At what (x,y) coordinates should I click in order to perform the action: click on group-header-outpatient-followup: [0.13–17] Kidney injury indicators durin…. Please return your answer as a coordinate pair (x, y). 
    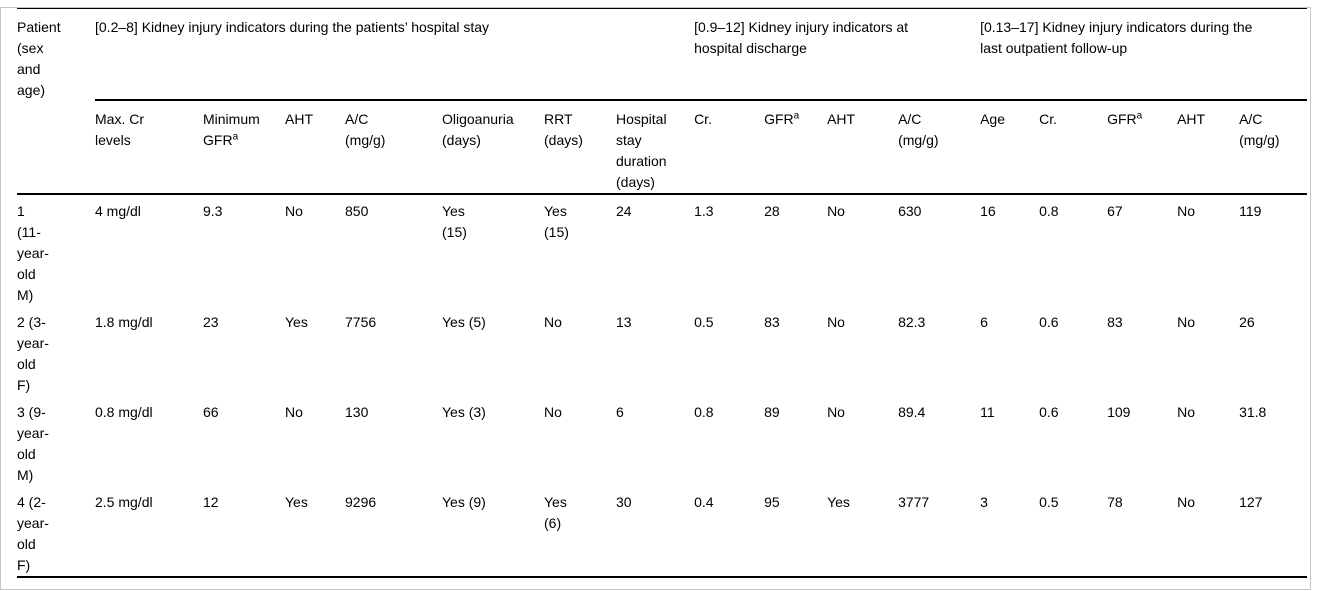
    Looking at the image, I should click on (1144, 54).